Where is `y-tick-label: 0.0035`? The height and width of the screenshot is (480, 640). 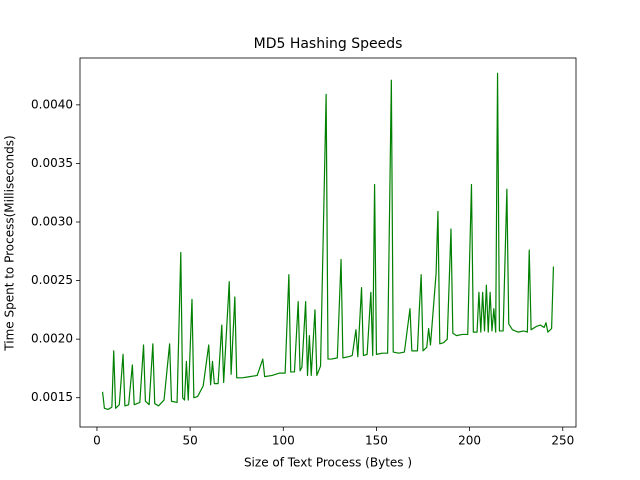
y-tick-label: 0.0035 is located at coordinates (52, 163).